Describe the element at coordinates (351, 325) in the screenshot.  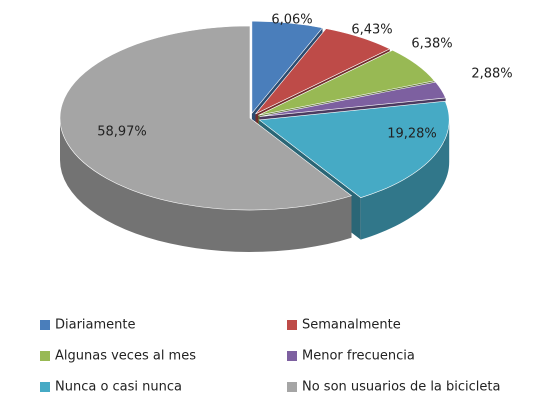
I see `legend-label: Semanalmente` at that location.